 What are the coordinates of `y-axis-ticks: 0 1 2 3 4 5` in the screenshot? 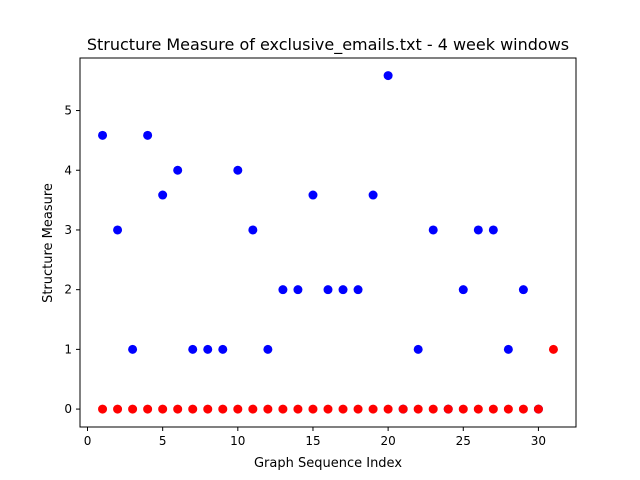 It's located at (72, 260).